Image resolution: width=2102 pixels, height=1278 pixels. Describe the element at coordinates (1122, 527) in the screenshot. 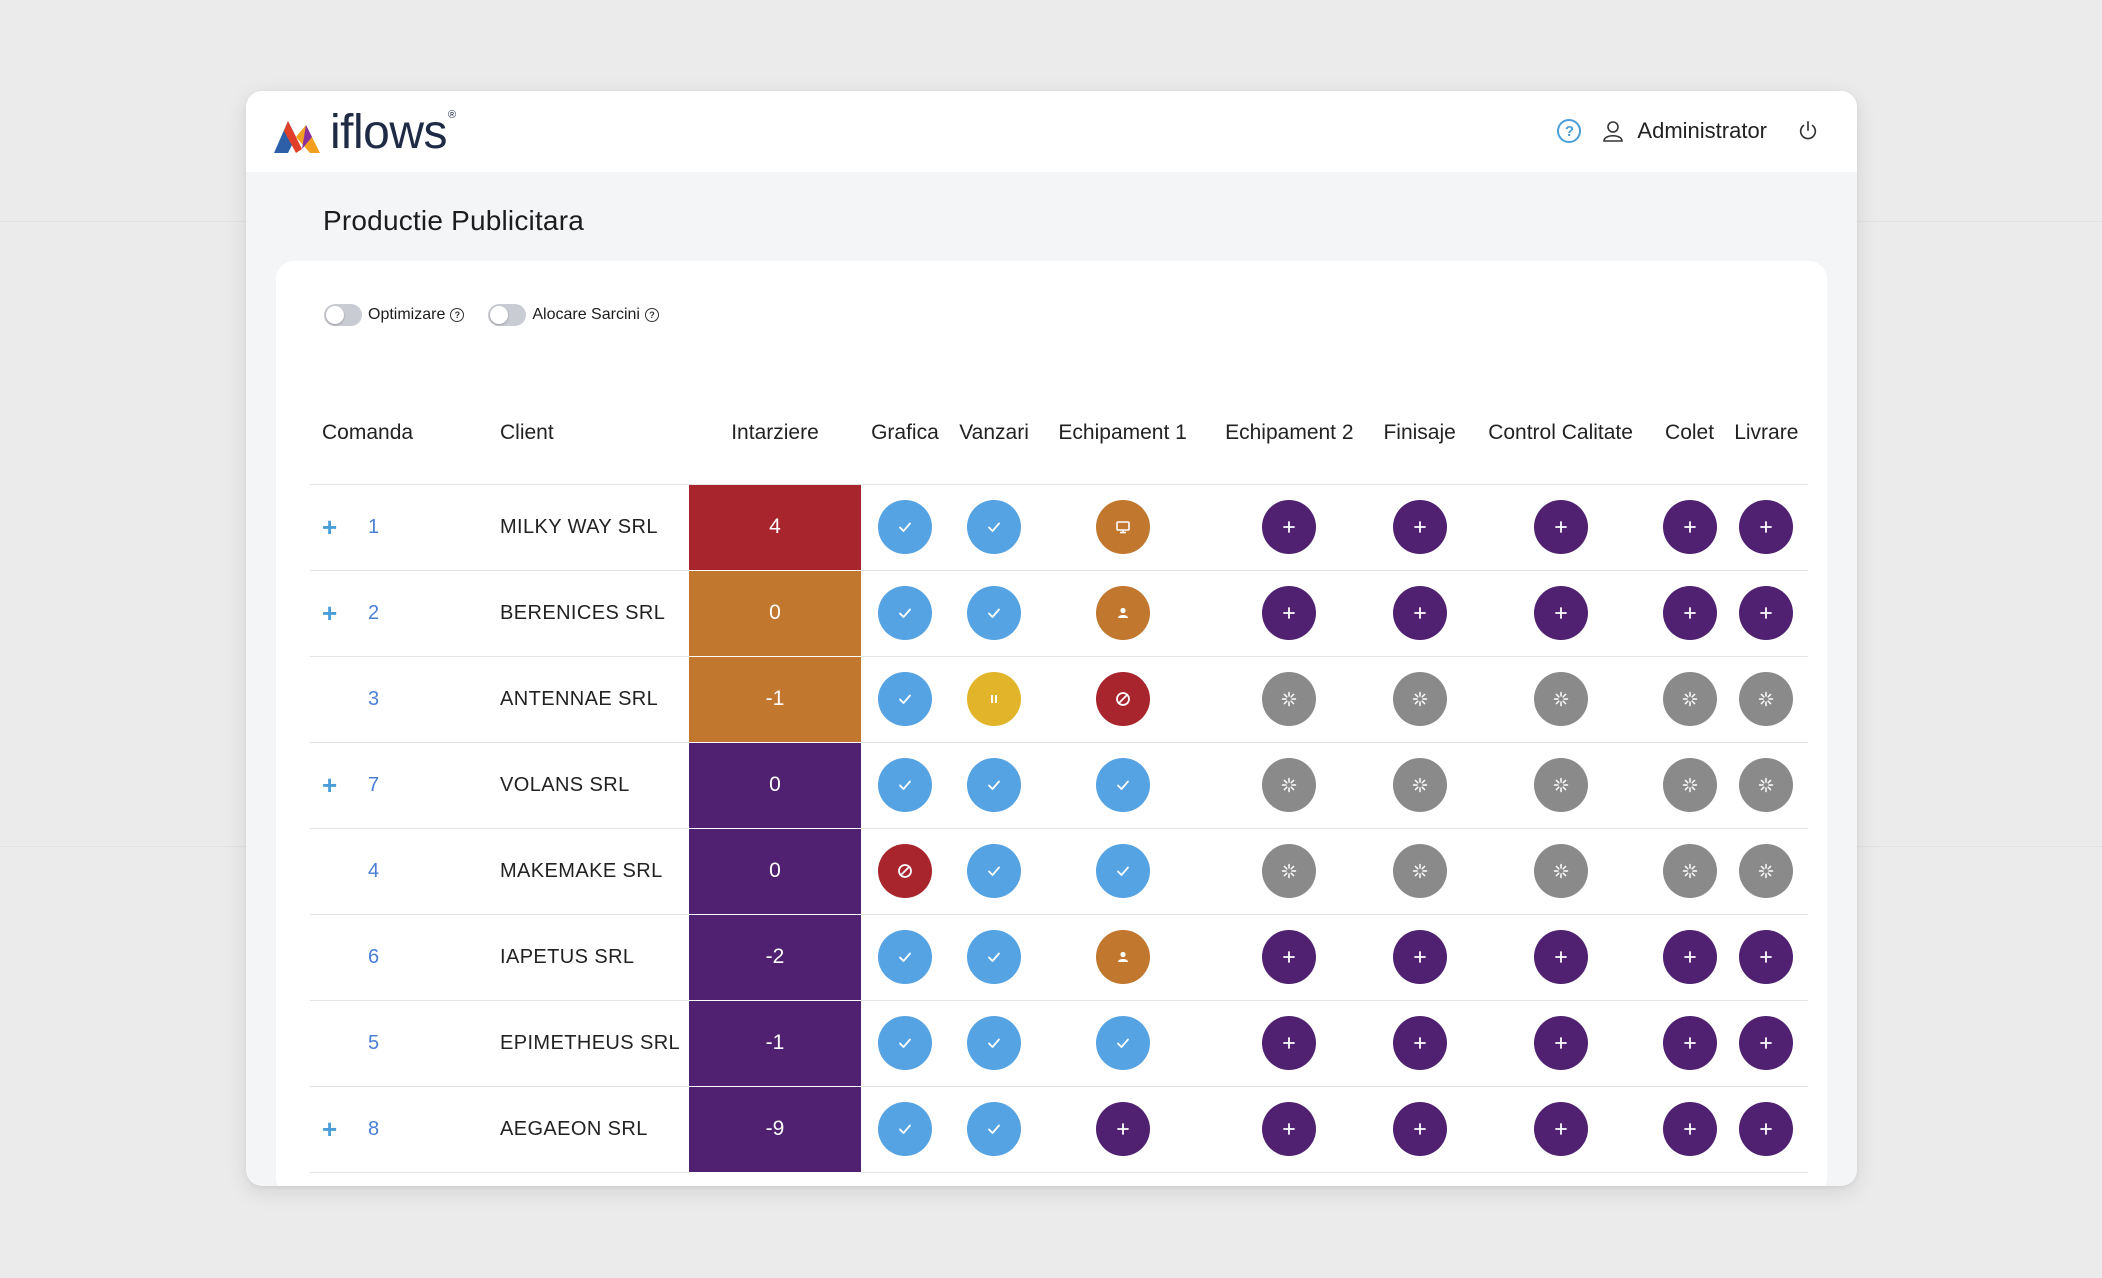

I see `monitor-icon` at that location.